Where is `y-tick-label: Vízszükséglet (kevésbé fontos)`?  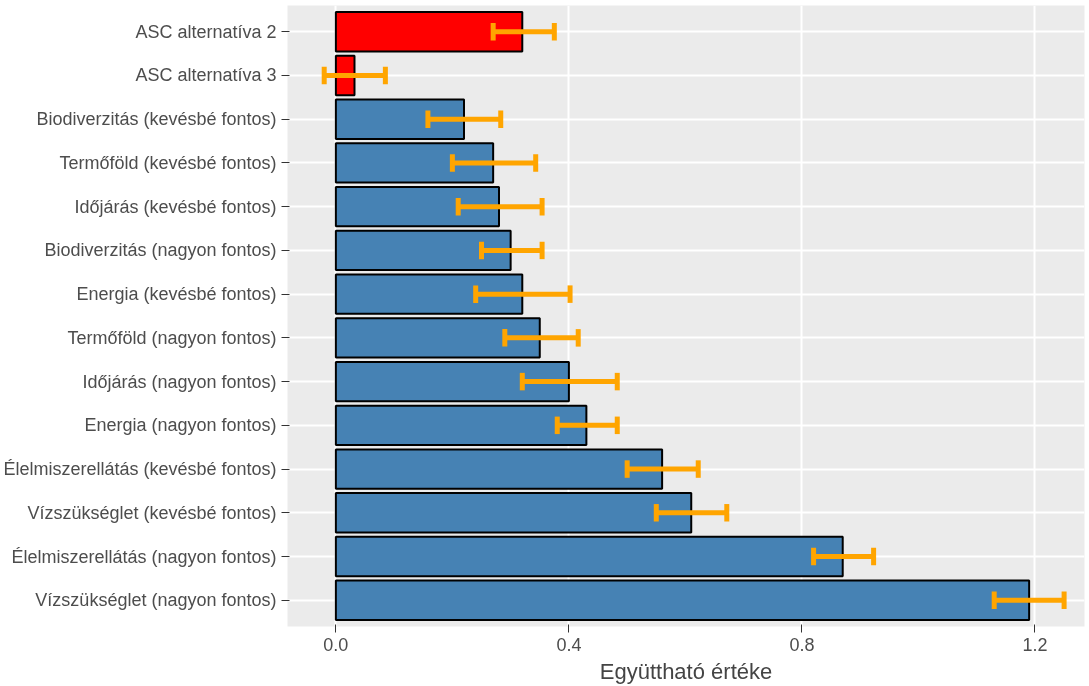 y-tick-label: Vízszükséglet (kevésbé fontos) is located at coordinates (152, 512).